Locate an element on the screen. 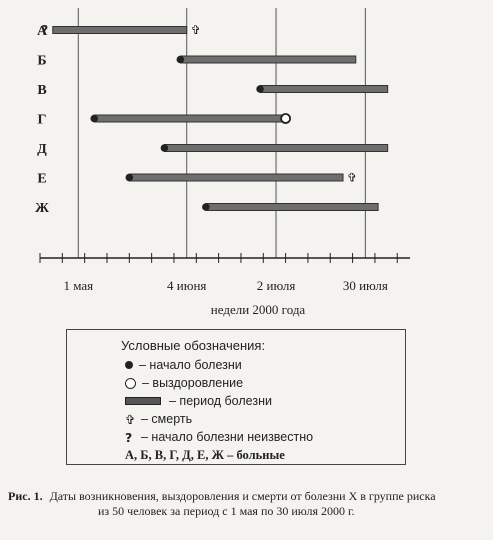 The image size is (493, 540). legend-patients-label: А, Б, В, Г, Д, Е, Ж – больные is located at coordinates (205, 454).